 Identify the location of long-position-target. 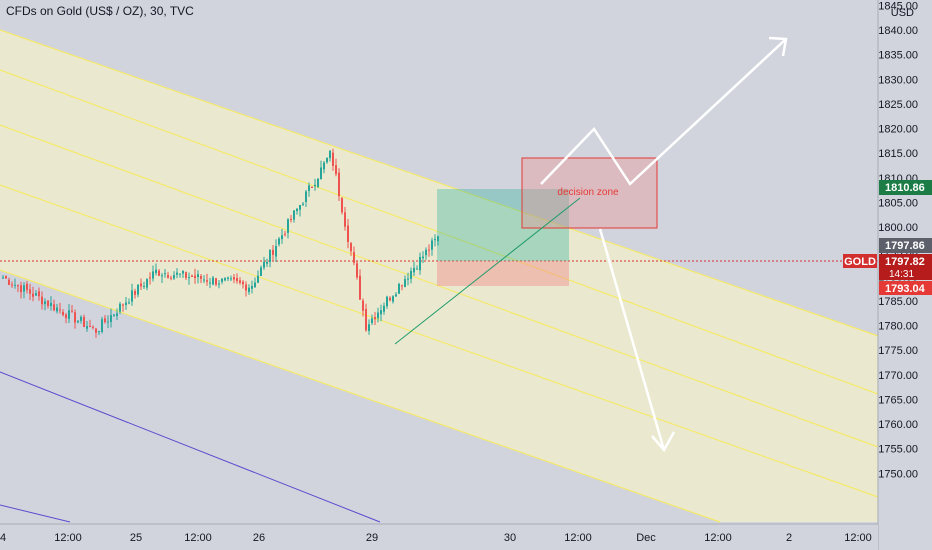
(503, 225).